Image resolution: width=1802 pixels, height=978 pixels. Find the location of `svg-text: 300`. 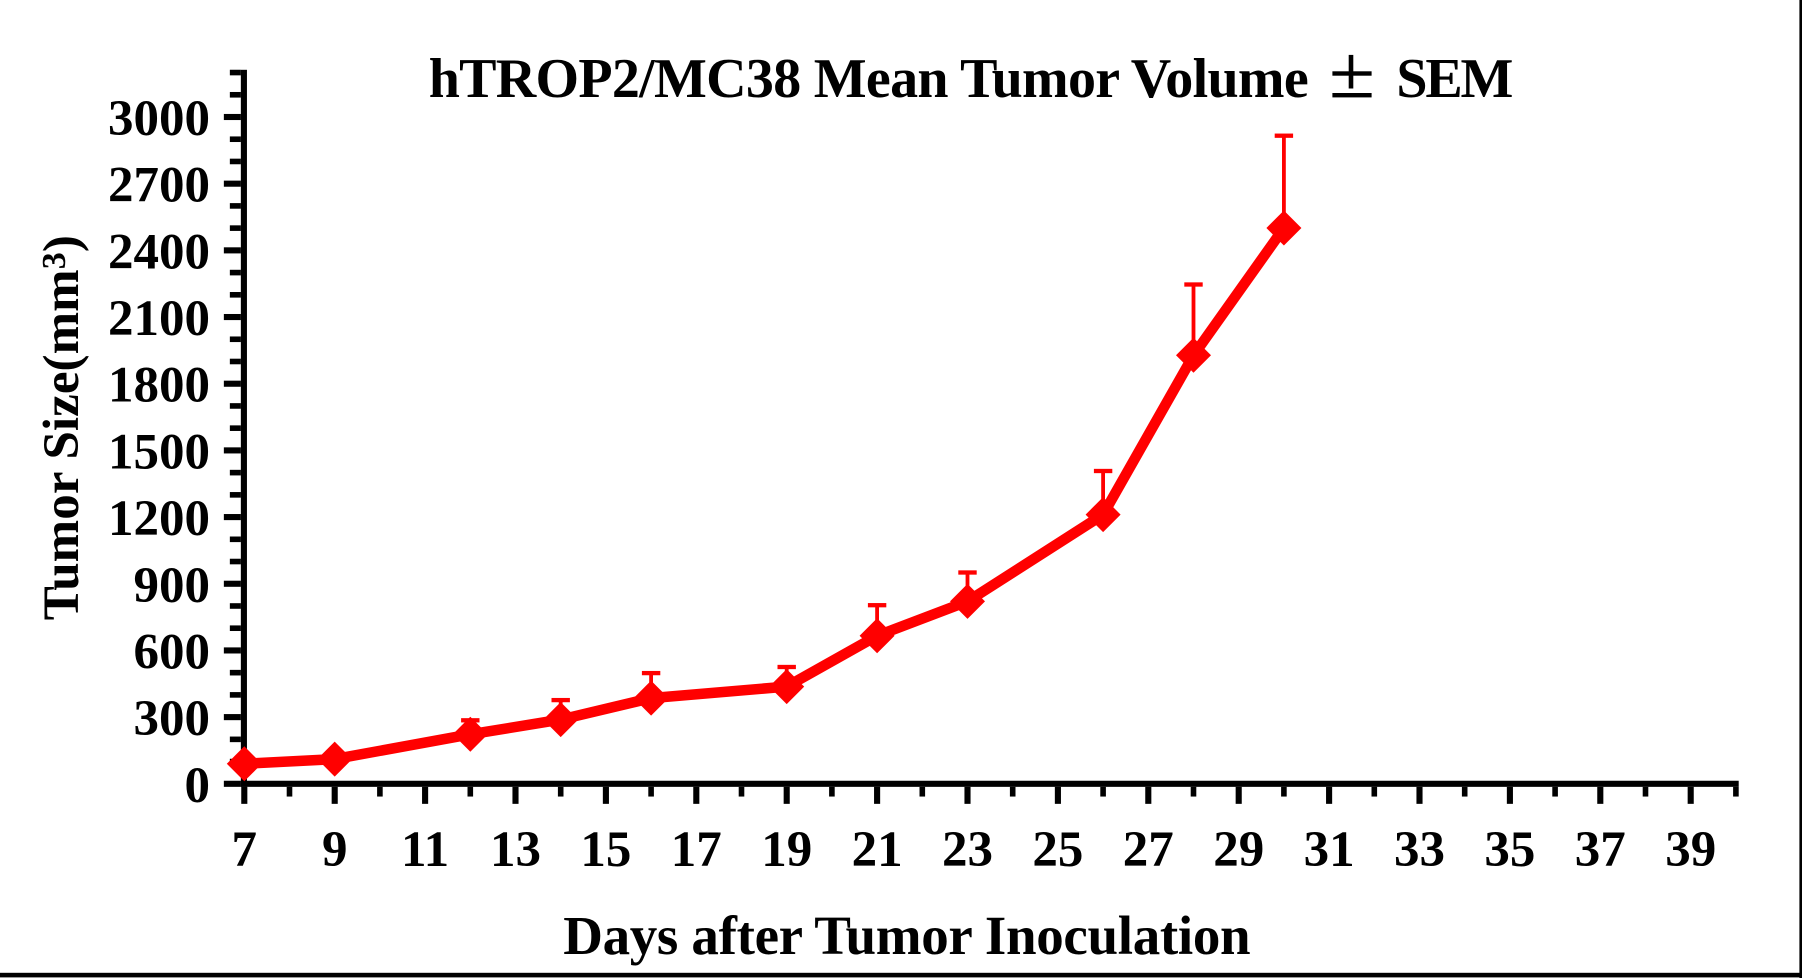

svg-text: 300 is located at coordinates (172, 719).